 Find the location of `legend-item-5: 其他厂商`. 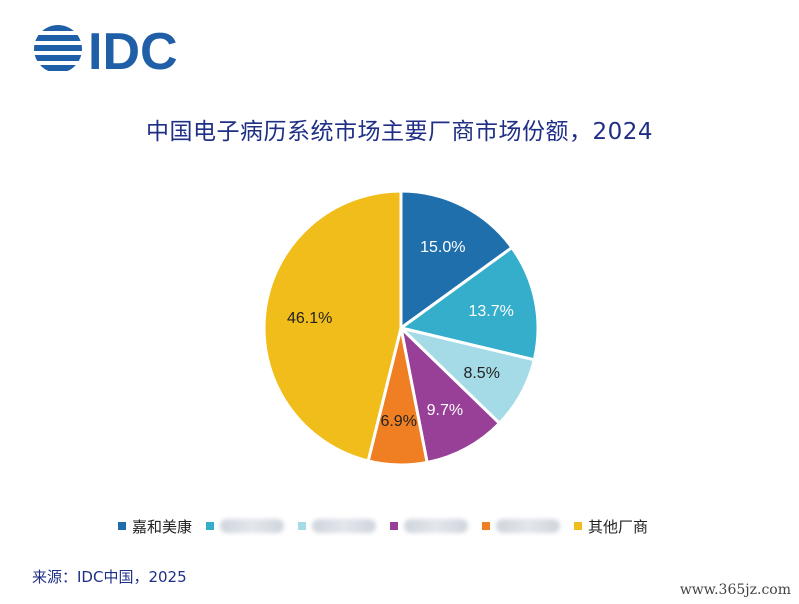

legend-item-5: 其他厂商 is located at coordinates (611, 526).